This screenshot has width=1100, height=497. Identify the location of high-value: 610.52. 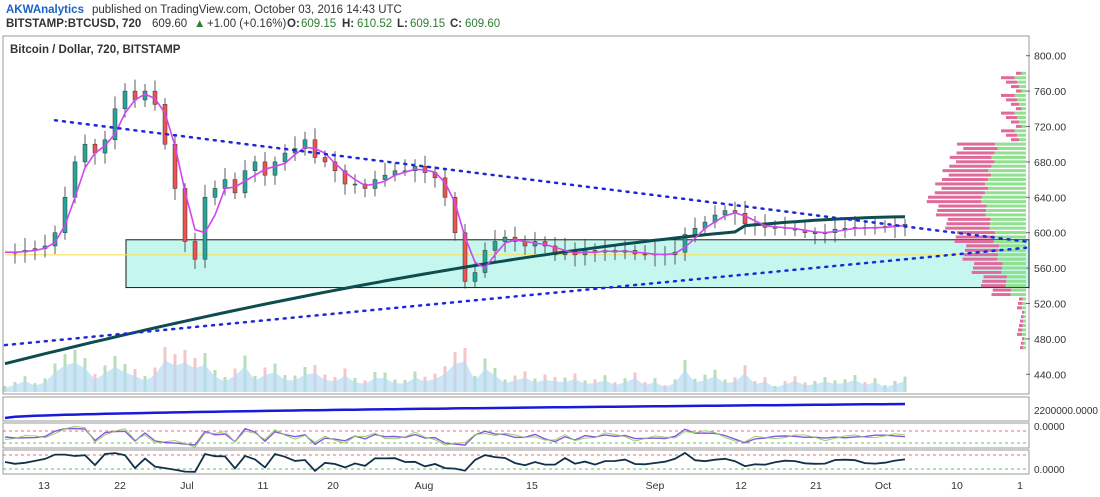
(374, 24).